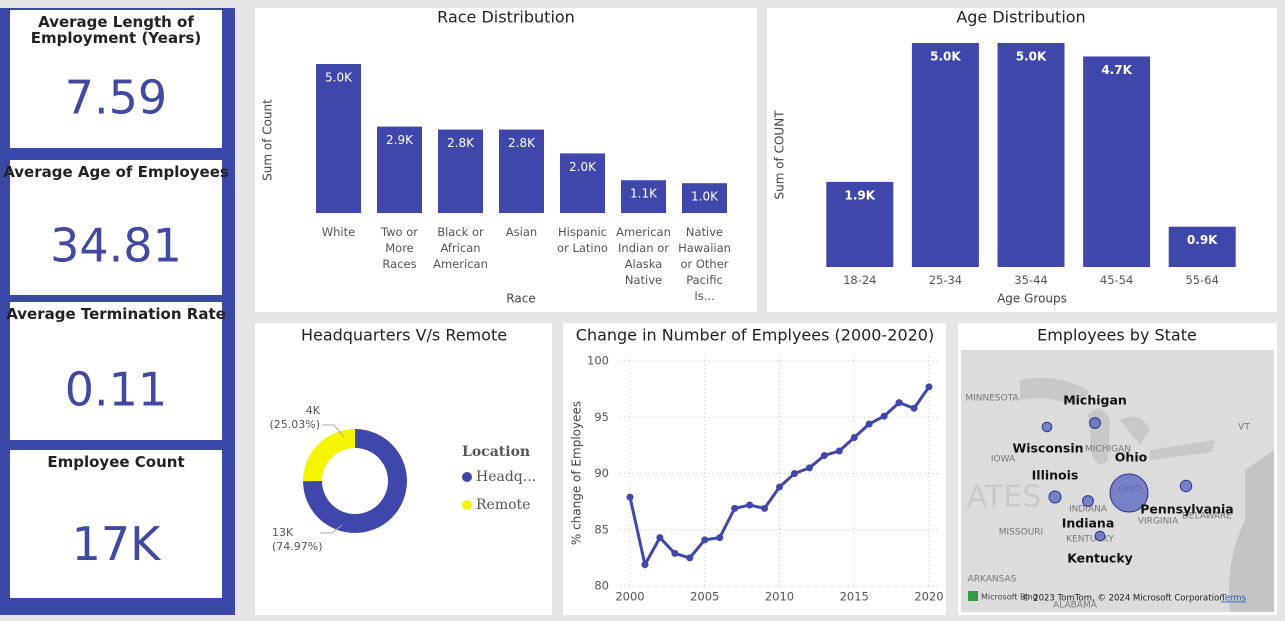 The width and height of the screenshot is (1285, 621). Describe the element at coordinates (116, 246) in the screenshot. I see `kpi-value: 34.81` at that location.